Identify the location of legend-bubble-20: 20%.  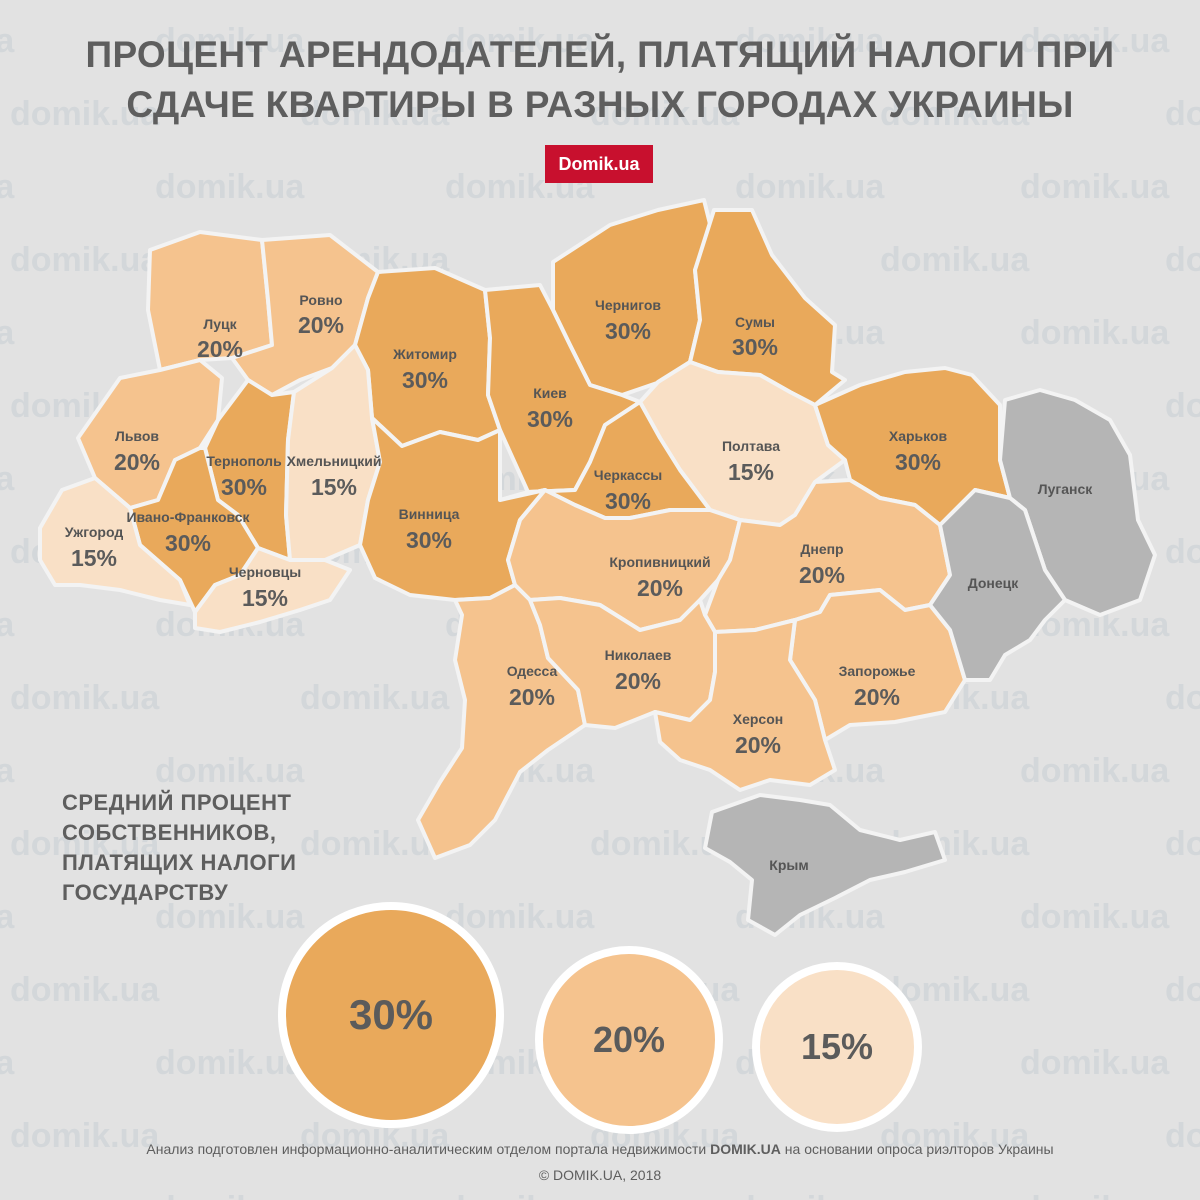
(629, 1040).